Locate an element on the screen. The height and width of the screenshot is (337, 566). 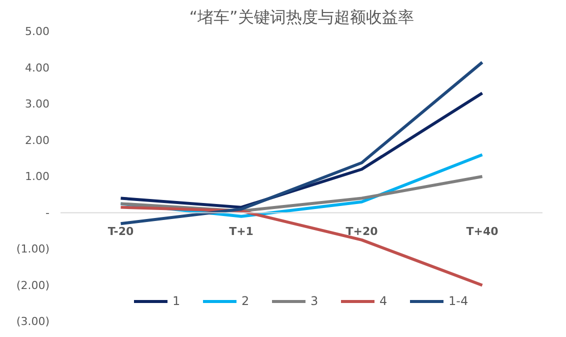
legend-label: 2 is located at coordinates (246, 301).